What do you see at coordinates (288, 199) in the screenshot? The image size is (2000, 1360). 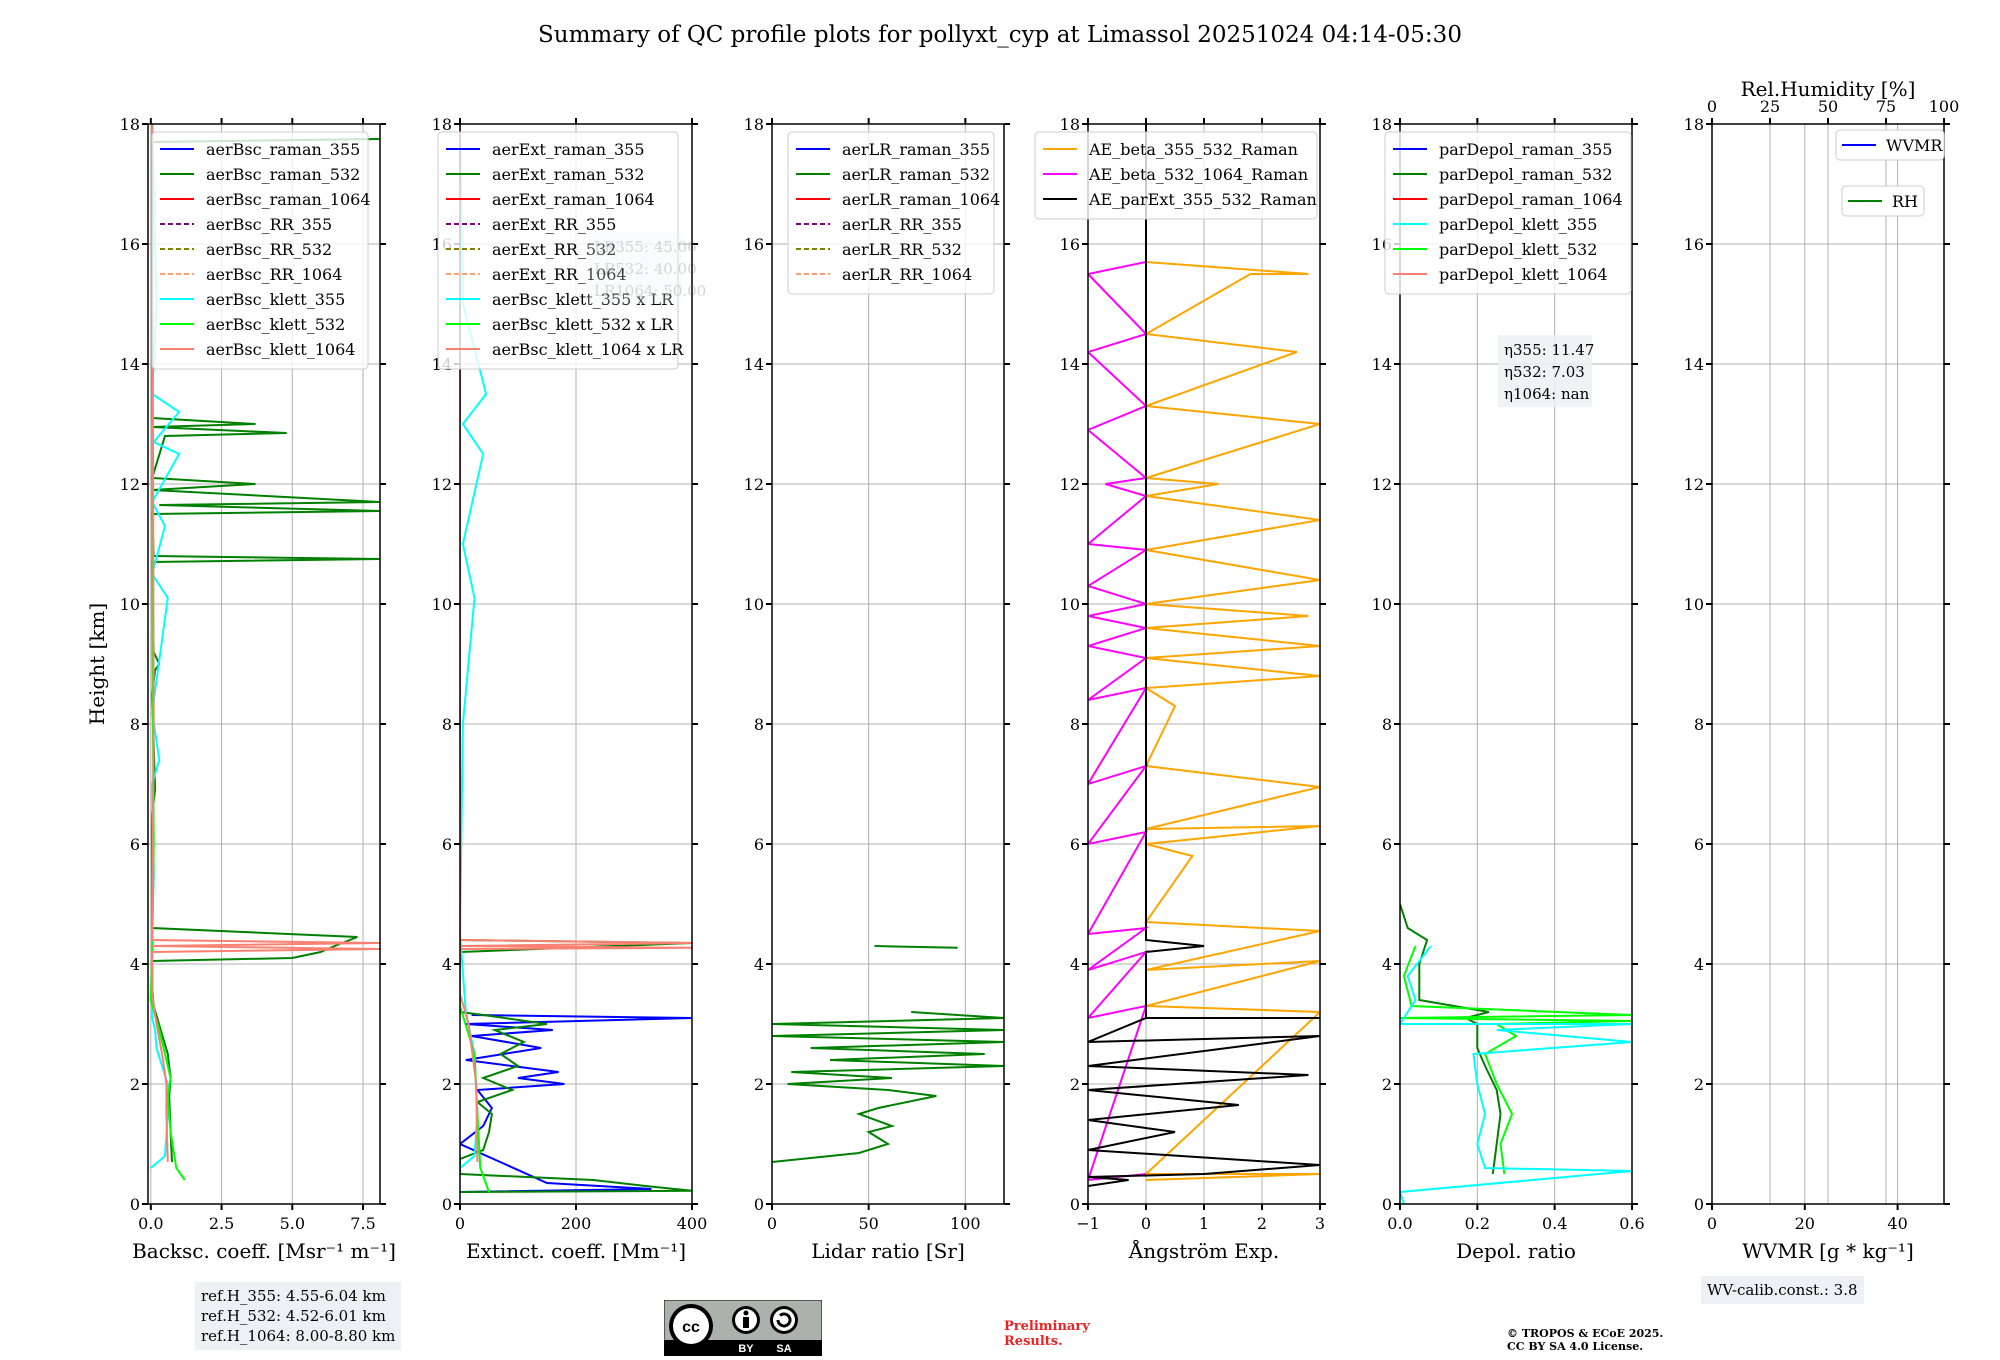 I see `legend-label: aerBsc_raman_1064` at bounding box center [288, 199].